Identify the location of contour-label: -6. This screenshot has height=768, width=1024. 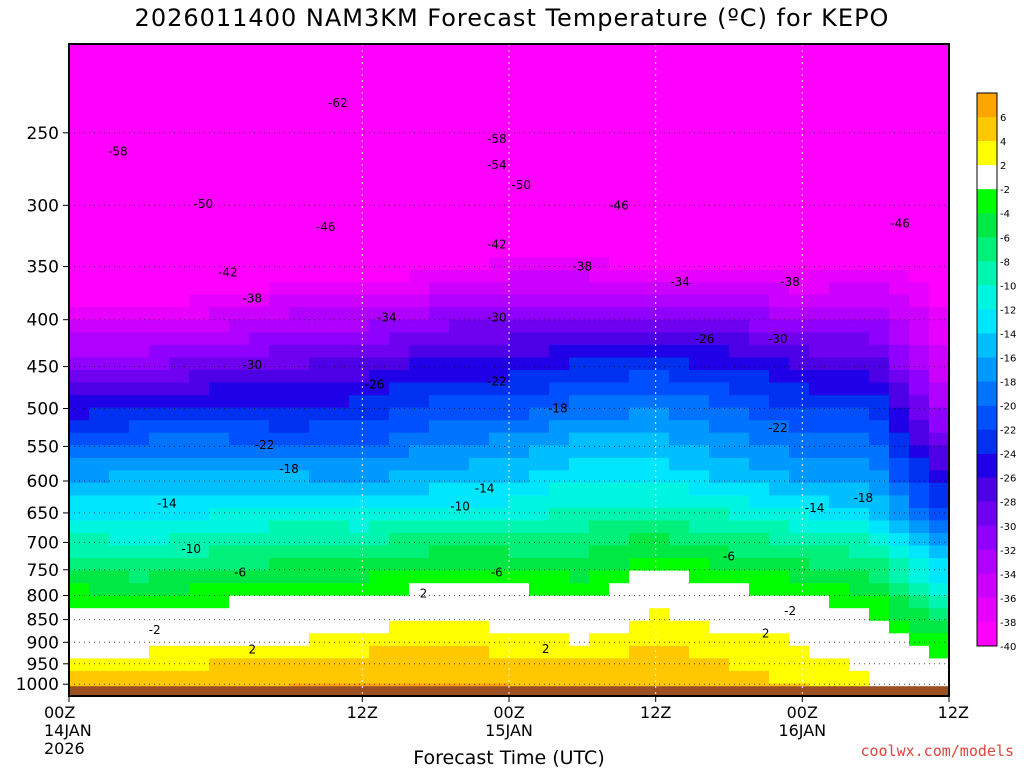
(729, 556).